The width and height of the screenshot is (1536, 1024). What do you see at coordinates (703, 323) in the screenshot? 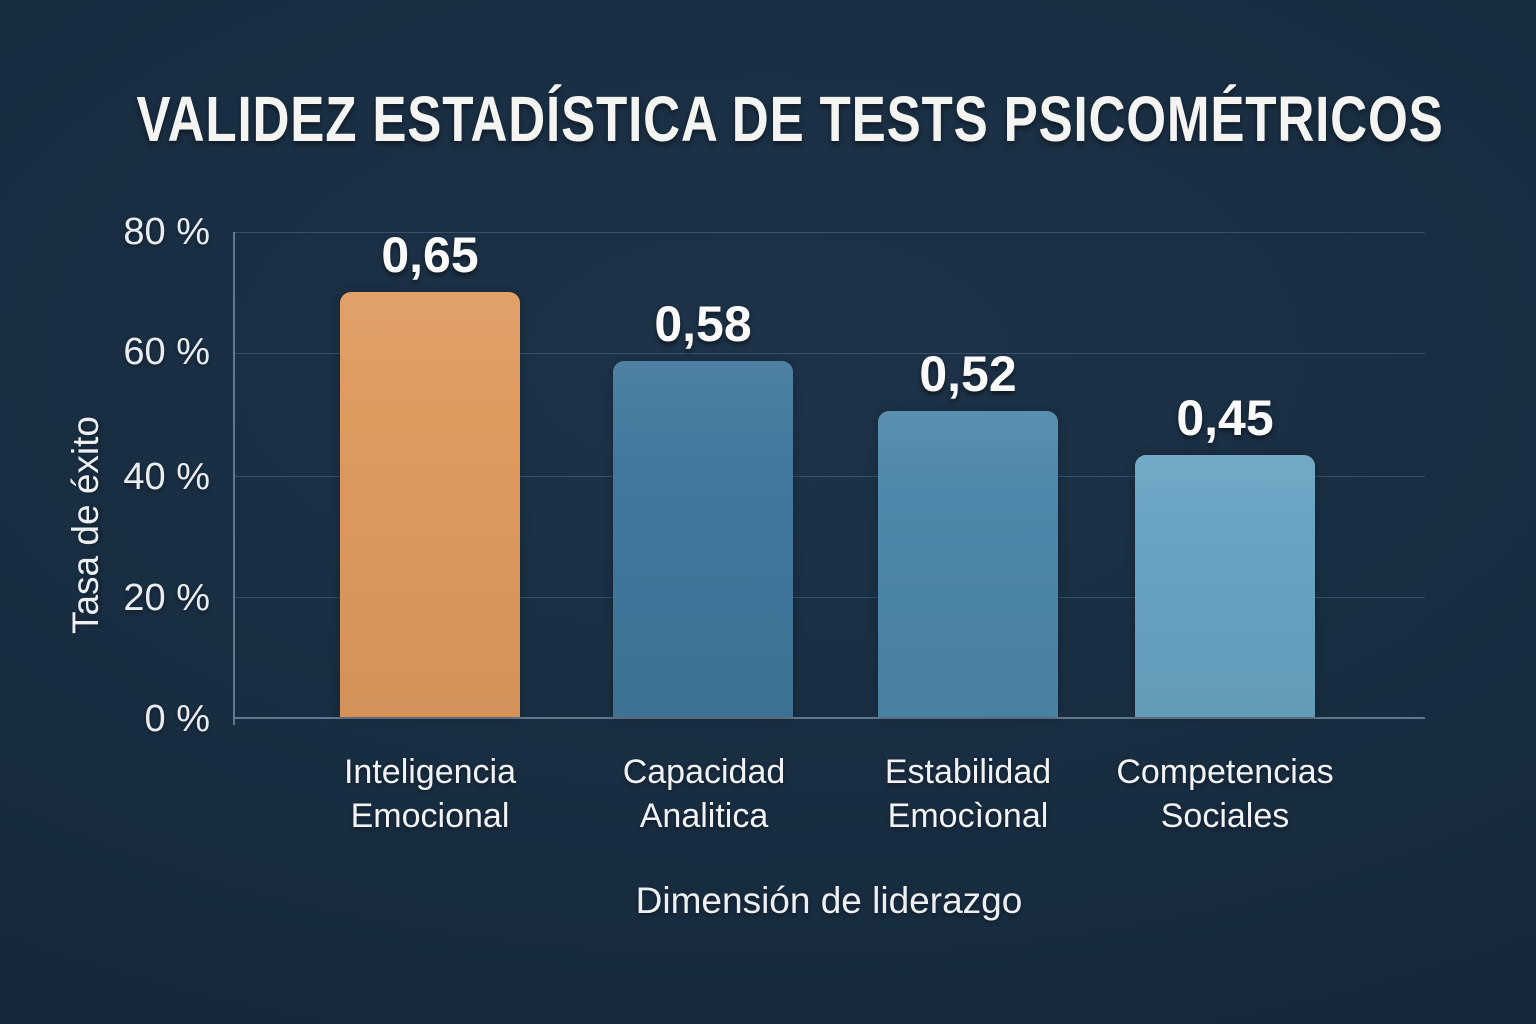
I see `bar-value-label: 0,58` at bounding box center [703, 323].